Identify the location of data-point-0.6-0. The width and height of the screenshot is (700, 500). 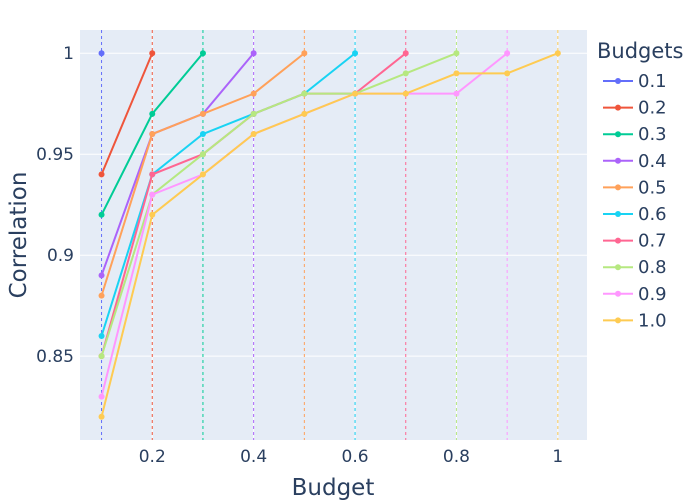
(101, 335).